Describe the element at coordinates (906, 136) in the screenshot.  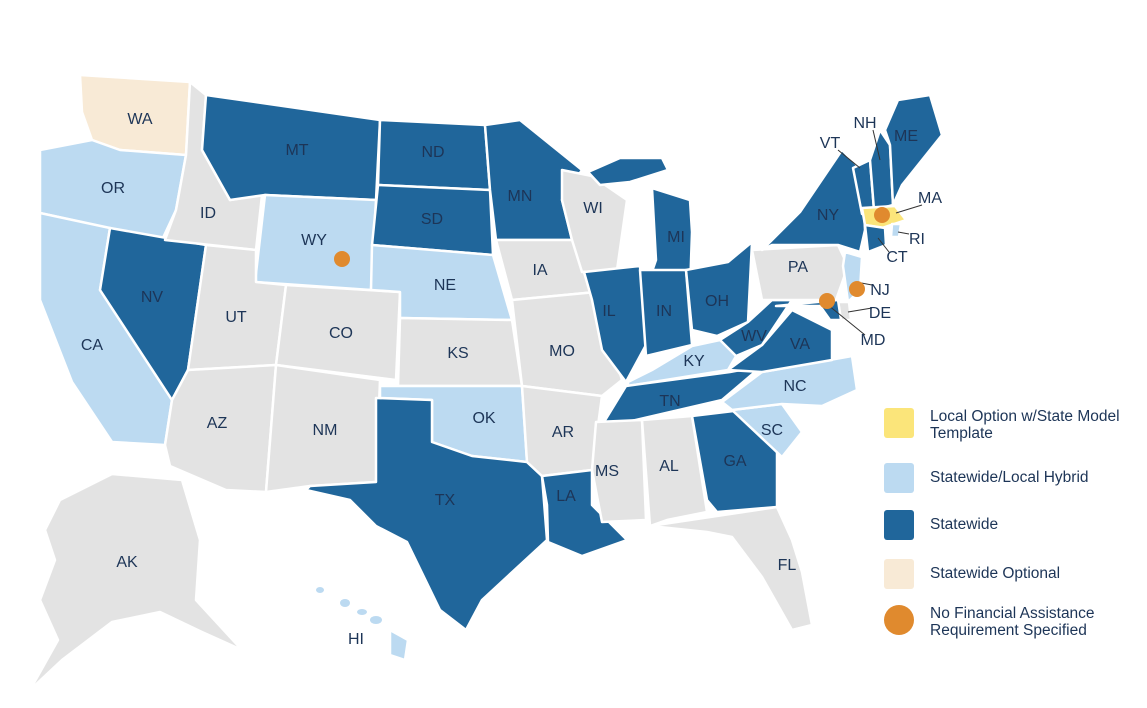
I see `state-label-me: ME` at that location.